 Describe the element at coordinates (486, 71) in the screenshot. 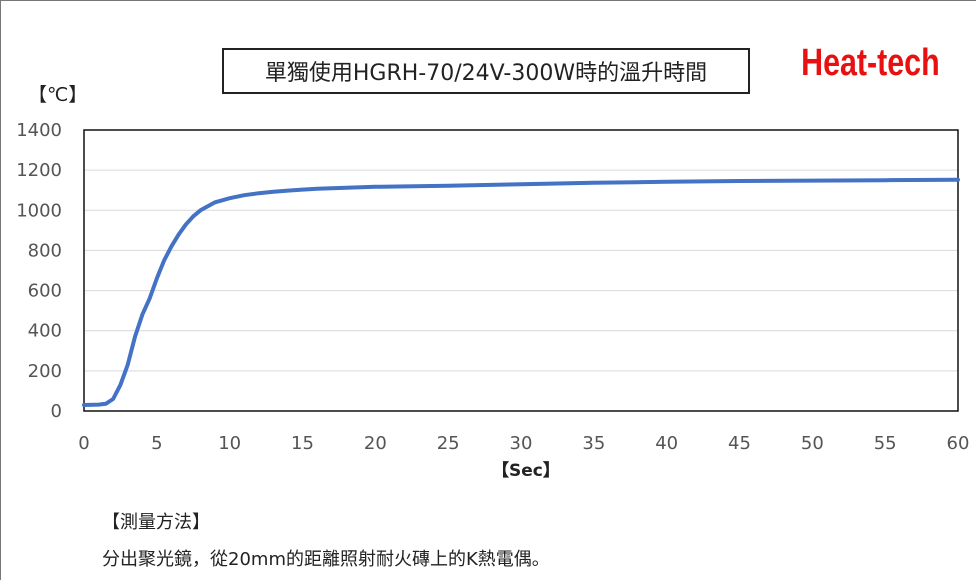

I see `chart-title: 單獨使用HGRH-70/24V-300W時的溫升時間` at that location.